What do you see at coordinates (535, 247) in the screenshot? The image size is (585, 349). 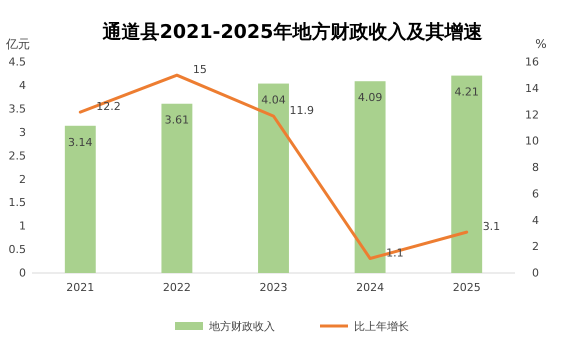 I see `y2-tick-label: 2` at bounding box center [535, 247].